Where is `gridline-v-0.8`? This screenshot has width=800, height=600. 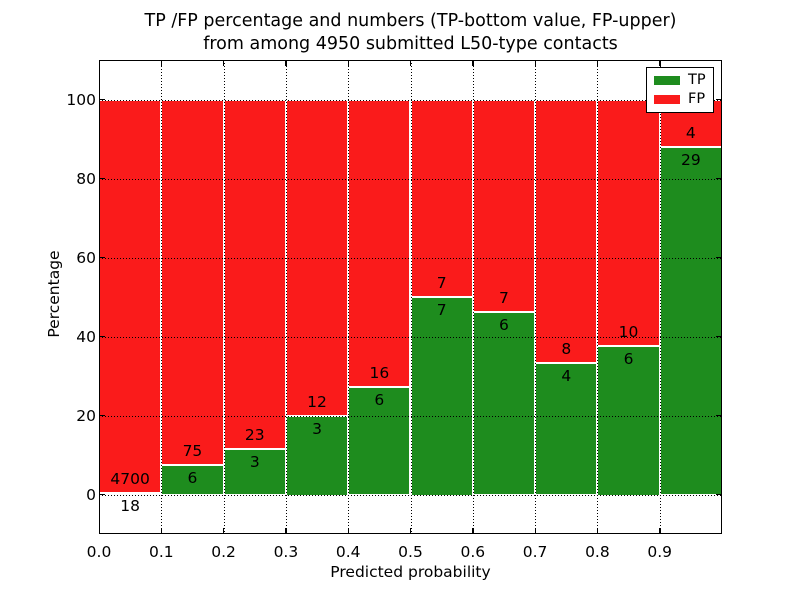
gridline-v-0.8 is located at coordinates (598, 297).